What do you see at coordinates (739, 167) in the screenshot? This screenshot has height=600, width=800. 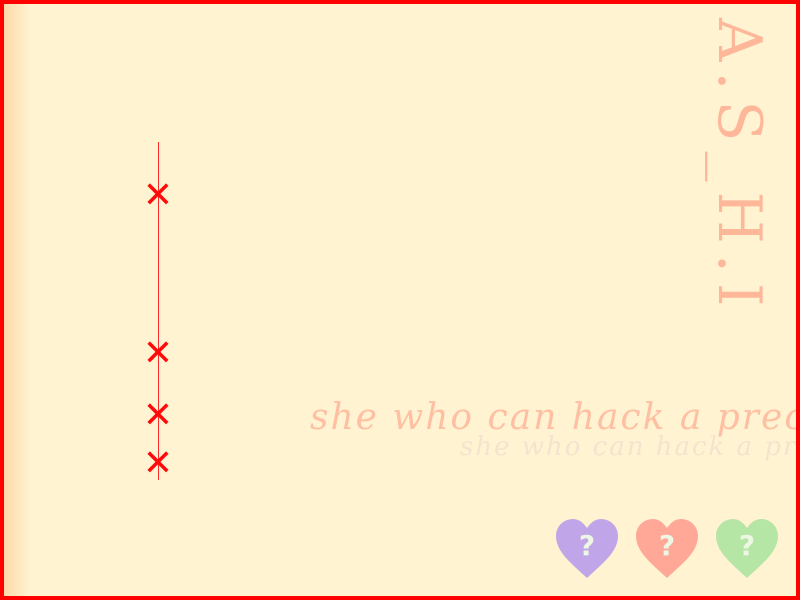 I see `game-title: A.S_H.I` at bounding box center [739, 167].